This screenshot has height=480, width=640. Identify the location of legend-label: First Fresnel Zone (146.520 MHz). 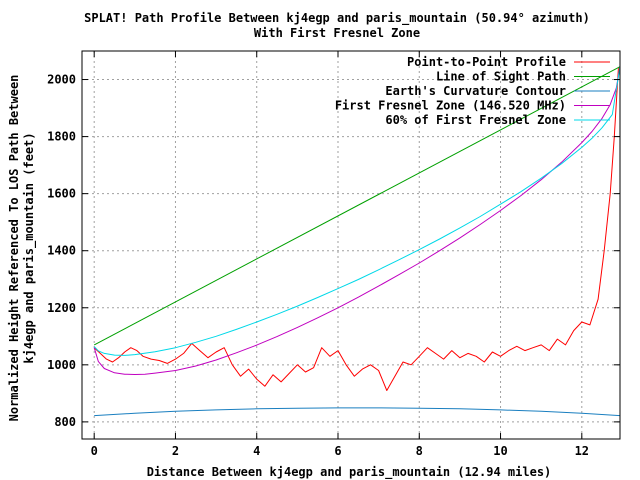
(450, 106).